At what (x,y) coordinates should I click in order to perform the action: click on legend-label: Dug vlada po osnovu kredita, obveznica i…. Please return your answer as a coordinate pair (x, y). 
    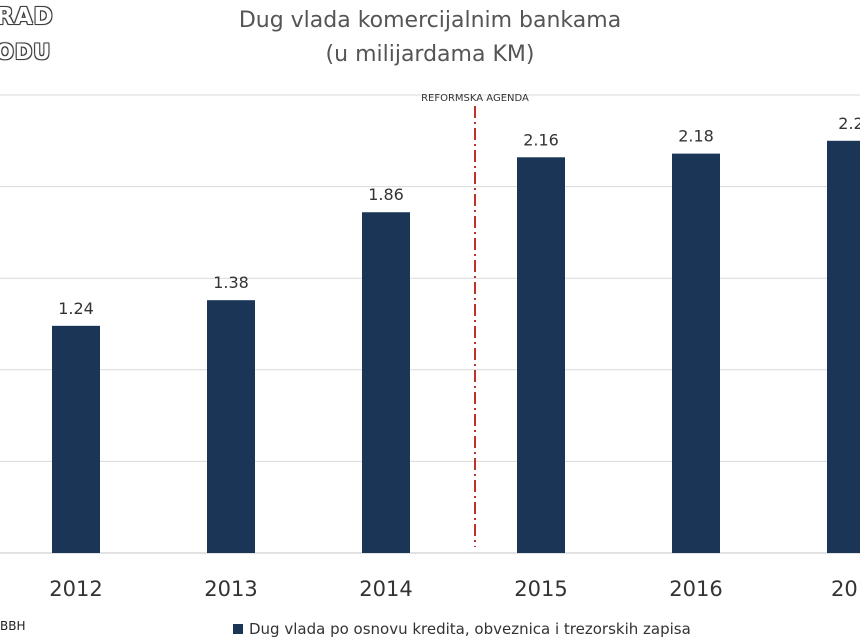
    Looking at the image, I should click on (470, 629).